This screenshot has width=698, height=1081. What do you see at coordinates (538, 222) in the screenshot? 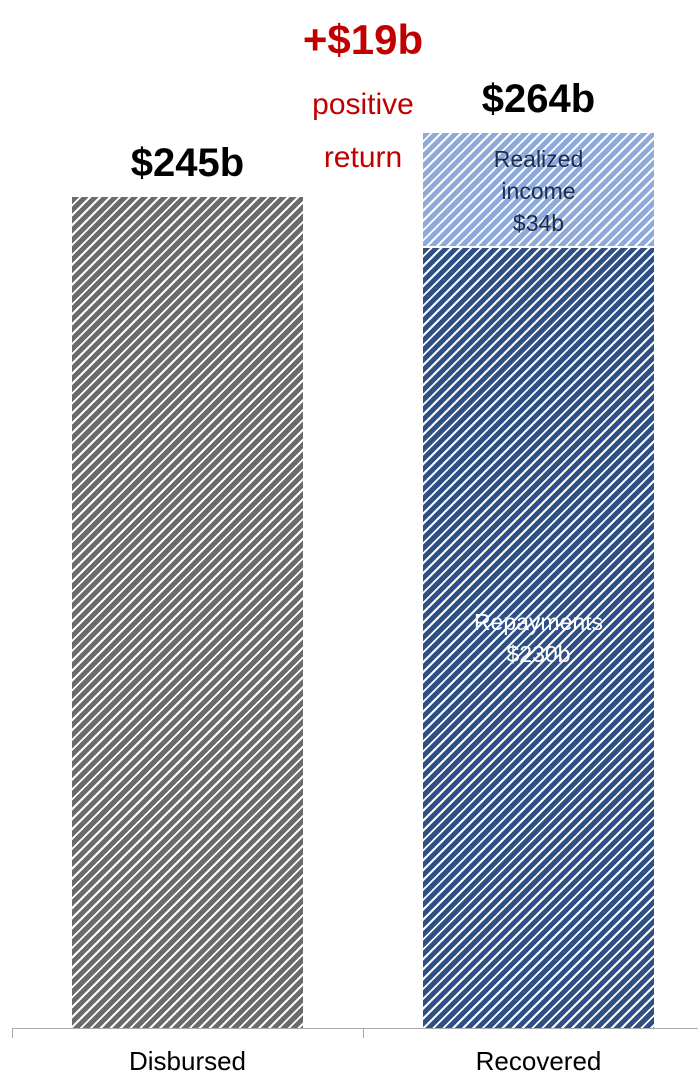
I see `segment-value: $34b` at bounding box center [538, 222].